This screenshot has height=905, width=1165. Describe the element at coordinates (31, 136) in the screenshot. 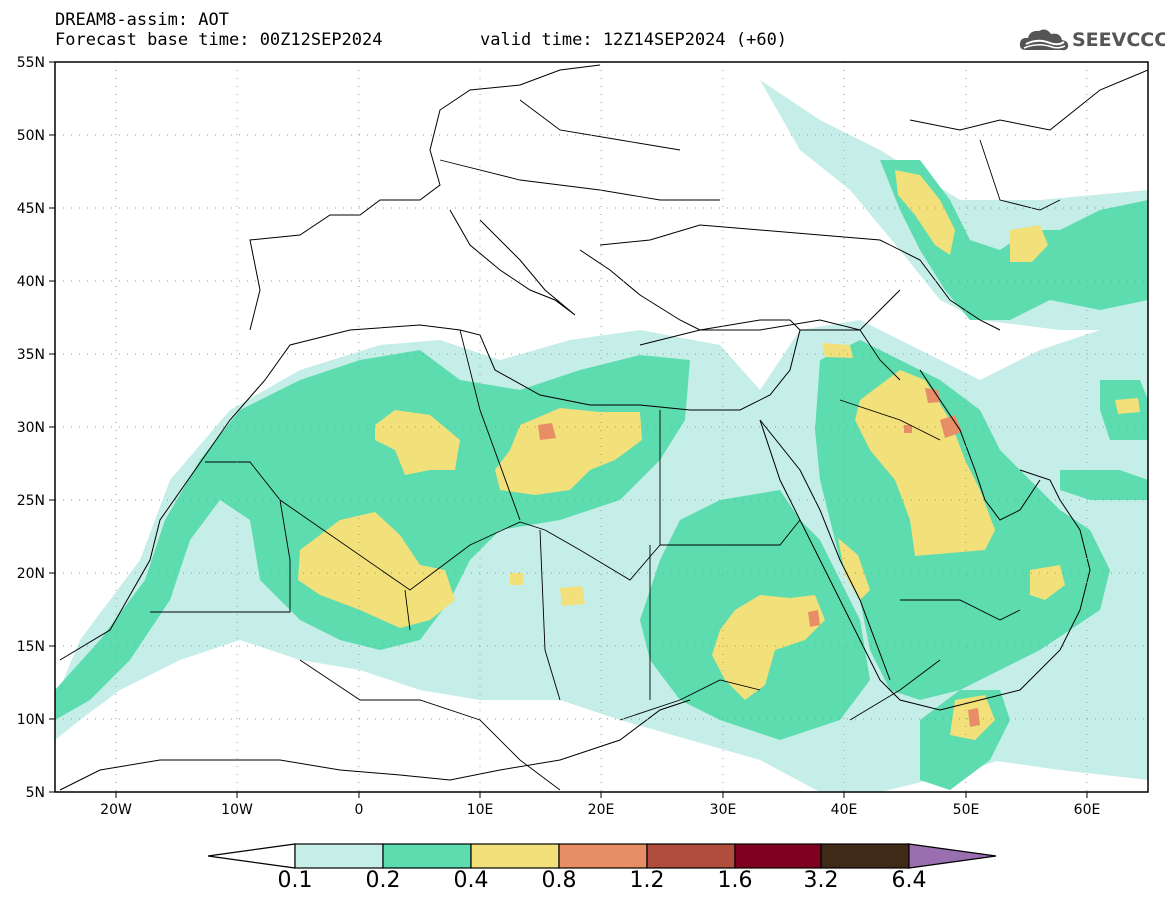

I see `lat-label: 50N` at that location.